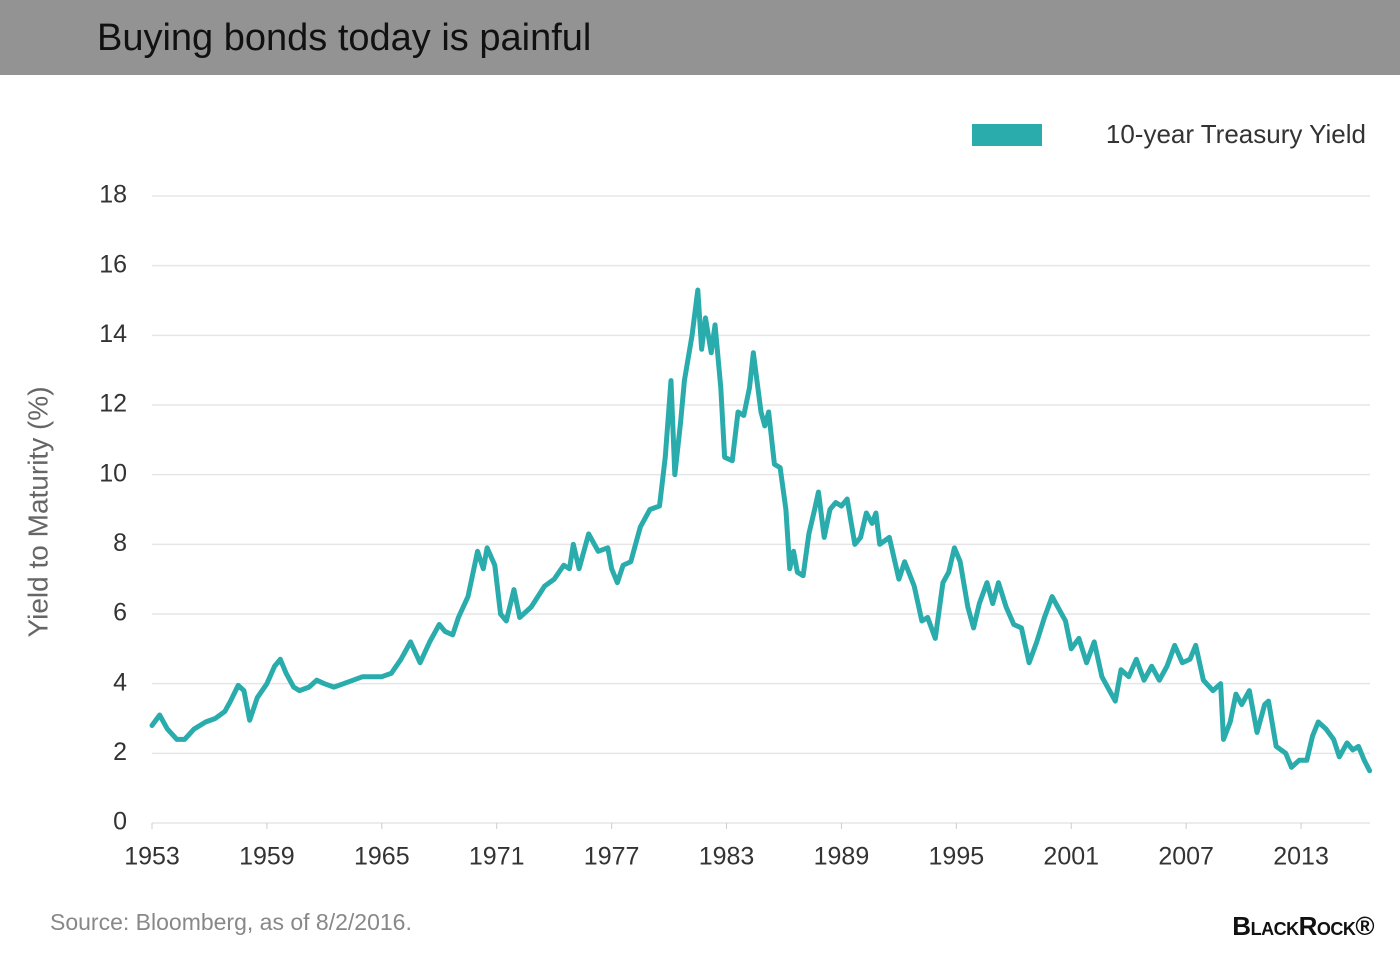 The image size is (1400, 956). Describe the element at coordinates (1303, 926) in the screenshot. I see `logo: BlackRock®` at that location.